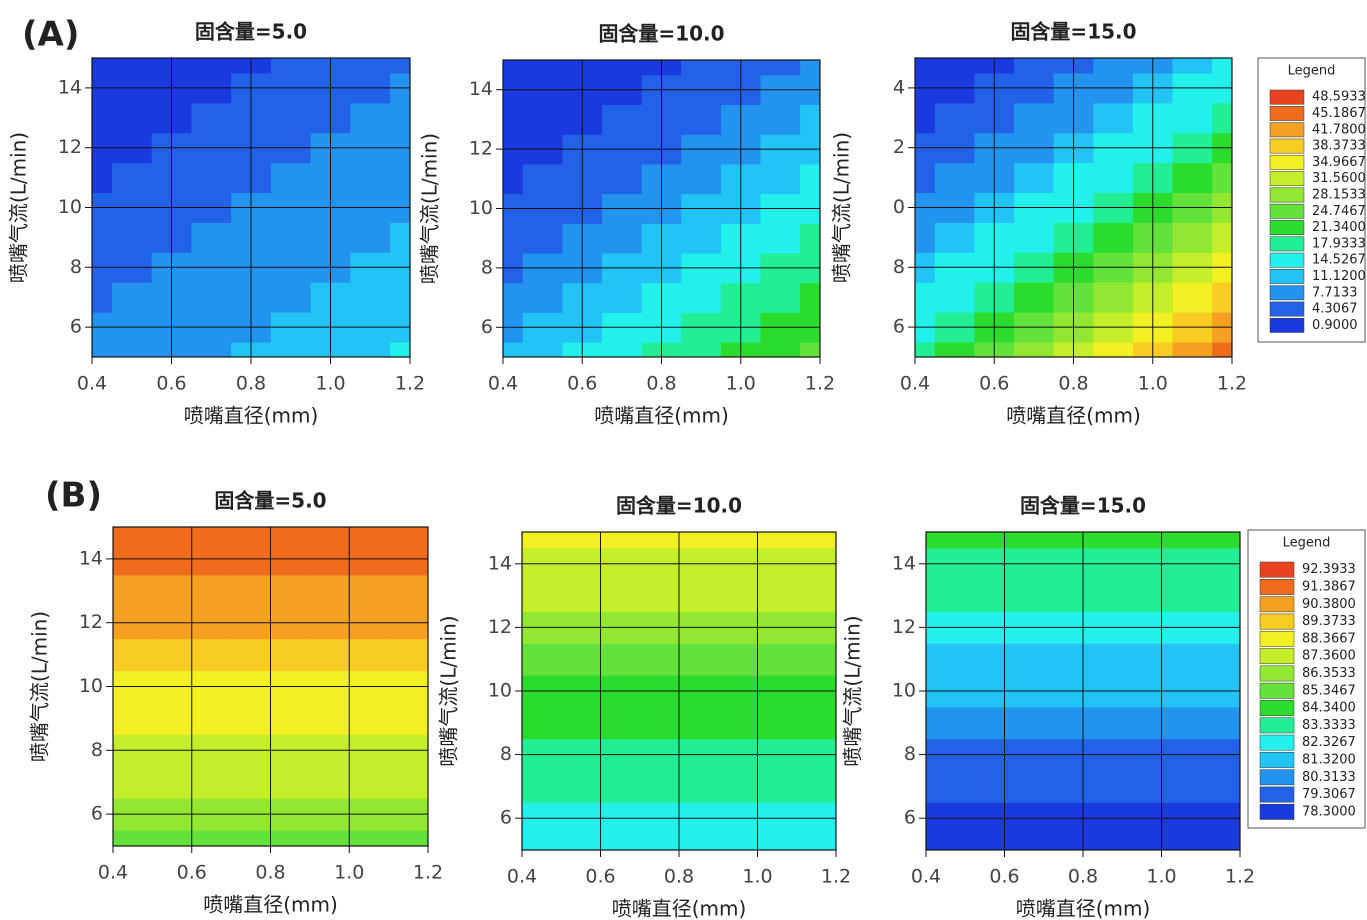 Image resolution: width=1367 pixels, height=920 pixels. Describe the element at coordinates (1339, 227) in the screenshot. I see `legend-label: 21.3400` at that location.